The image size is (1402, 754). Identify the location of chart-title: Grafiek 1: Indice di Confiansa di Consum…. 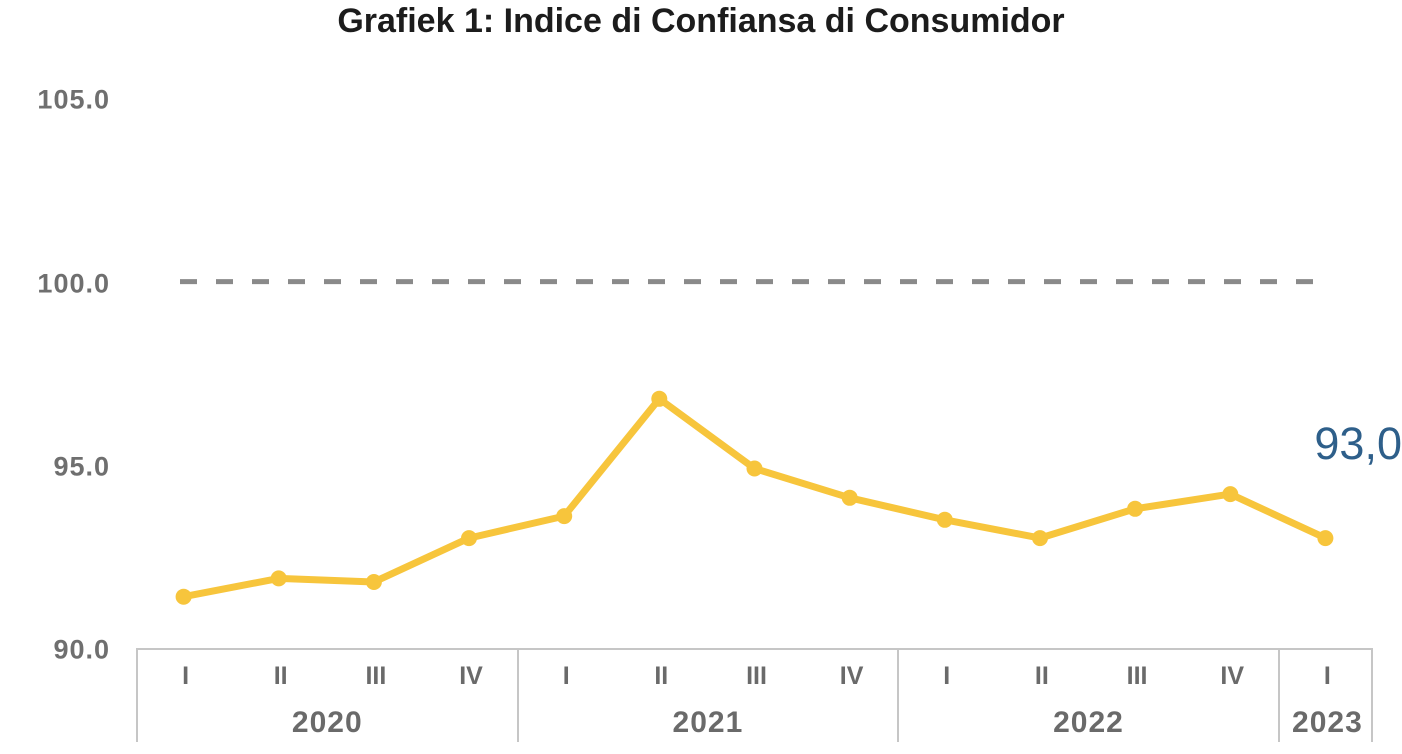
(701, 21).